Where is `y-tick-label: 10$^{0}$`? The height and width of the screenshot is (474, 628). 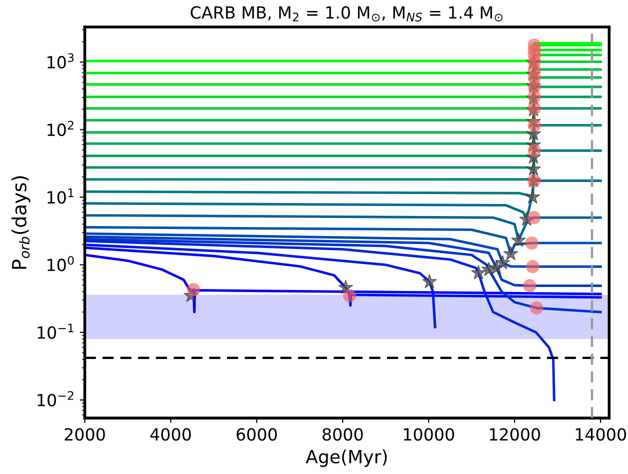 y-tick-label: 10$^{0}$ is located at coordinates (61, 264).